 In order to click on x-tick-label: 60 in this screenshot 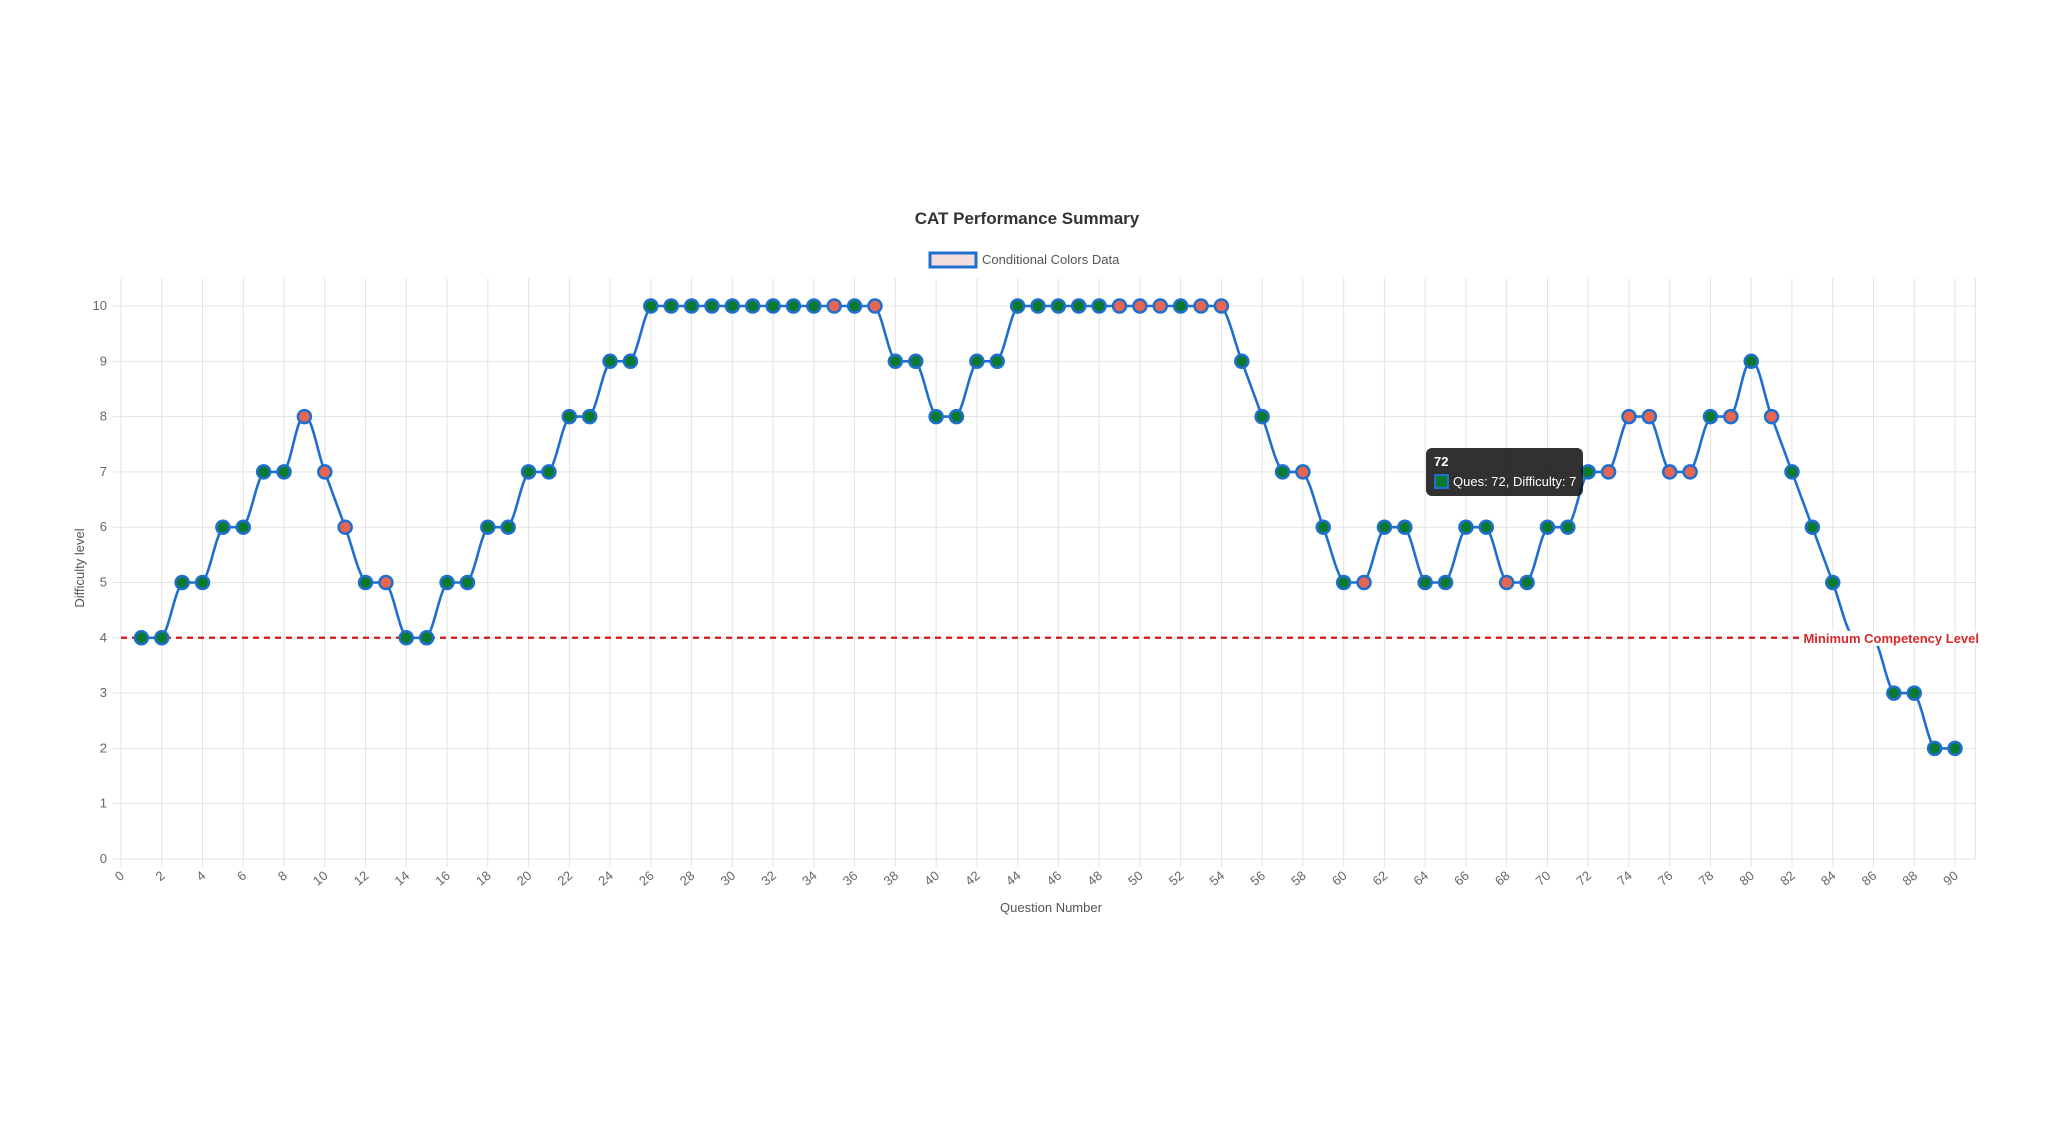, I will do `click(1339, 878)`.